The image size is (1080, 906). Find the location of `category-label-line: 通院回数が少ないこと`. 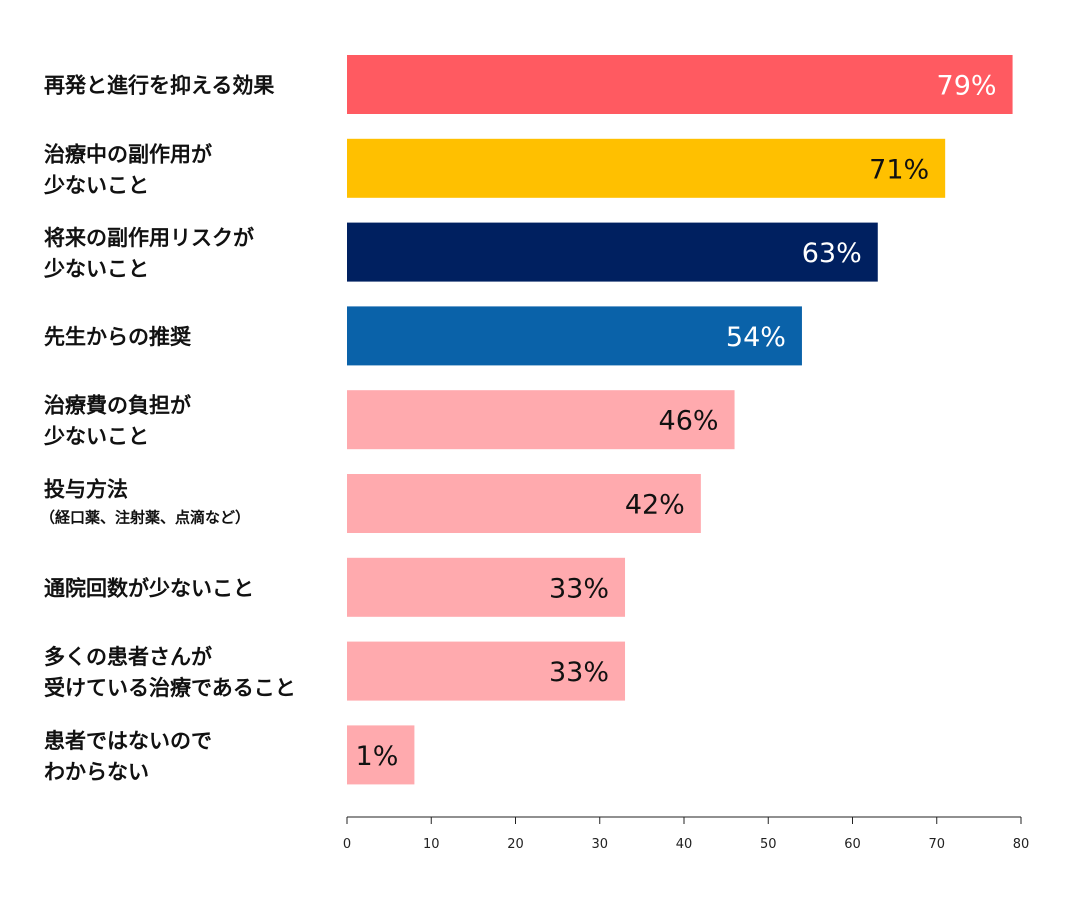

category-label-line: 通院回数が少ないこと is located at coordinates (149, 588).